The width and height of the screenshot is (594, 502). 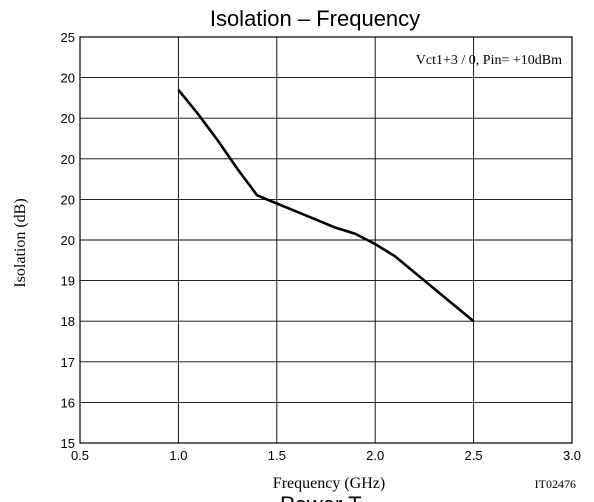 I want to click on y-tick-label: 17, so click(x=68, y=362).